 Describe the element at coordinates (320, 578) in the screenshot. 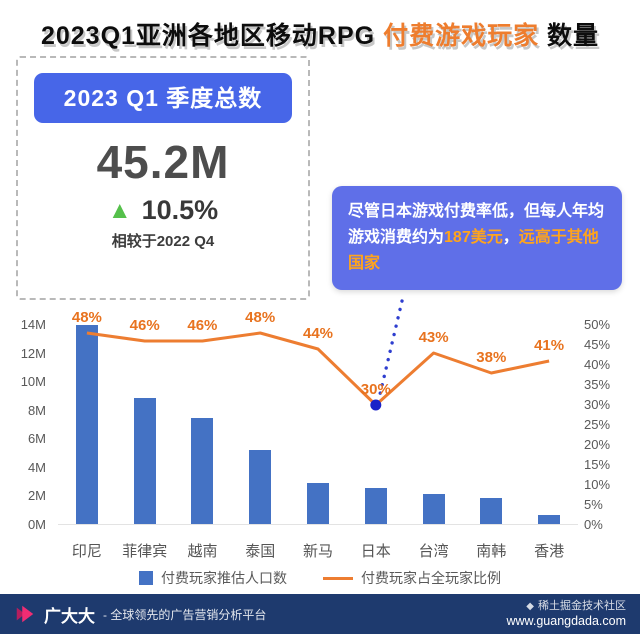

I see `chart-legend: 付费玩家推估人口数 付费玩家占全玩家比例` at that location.